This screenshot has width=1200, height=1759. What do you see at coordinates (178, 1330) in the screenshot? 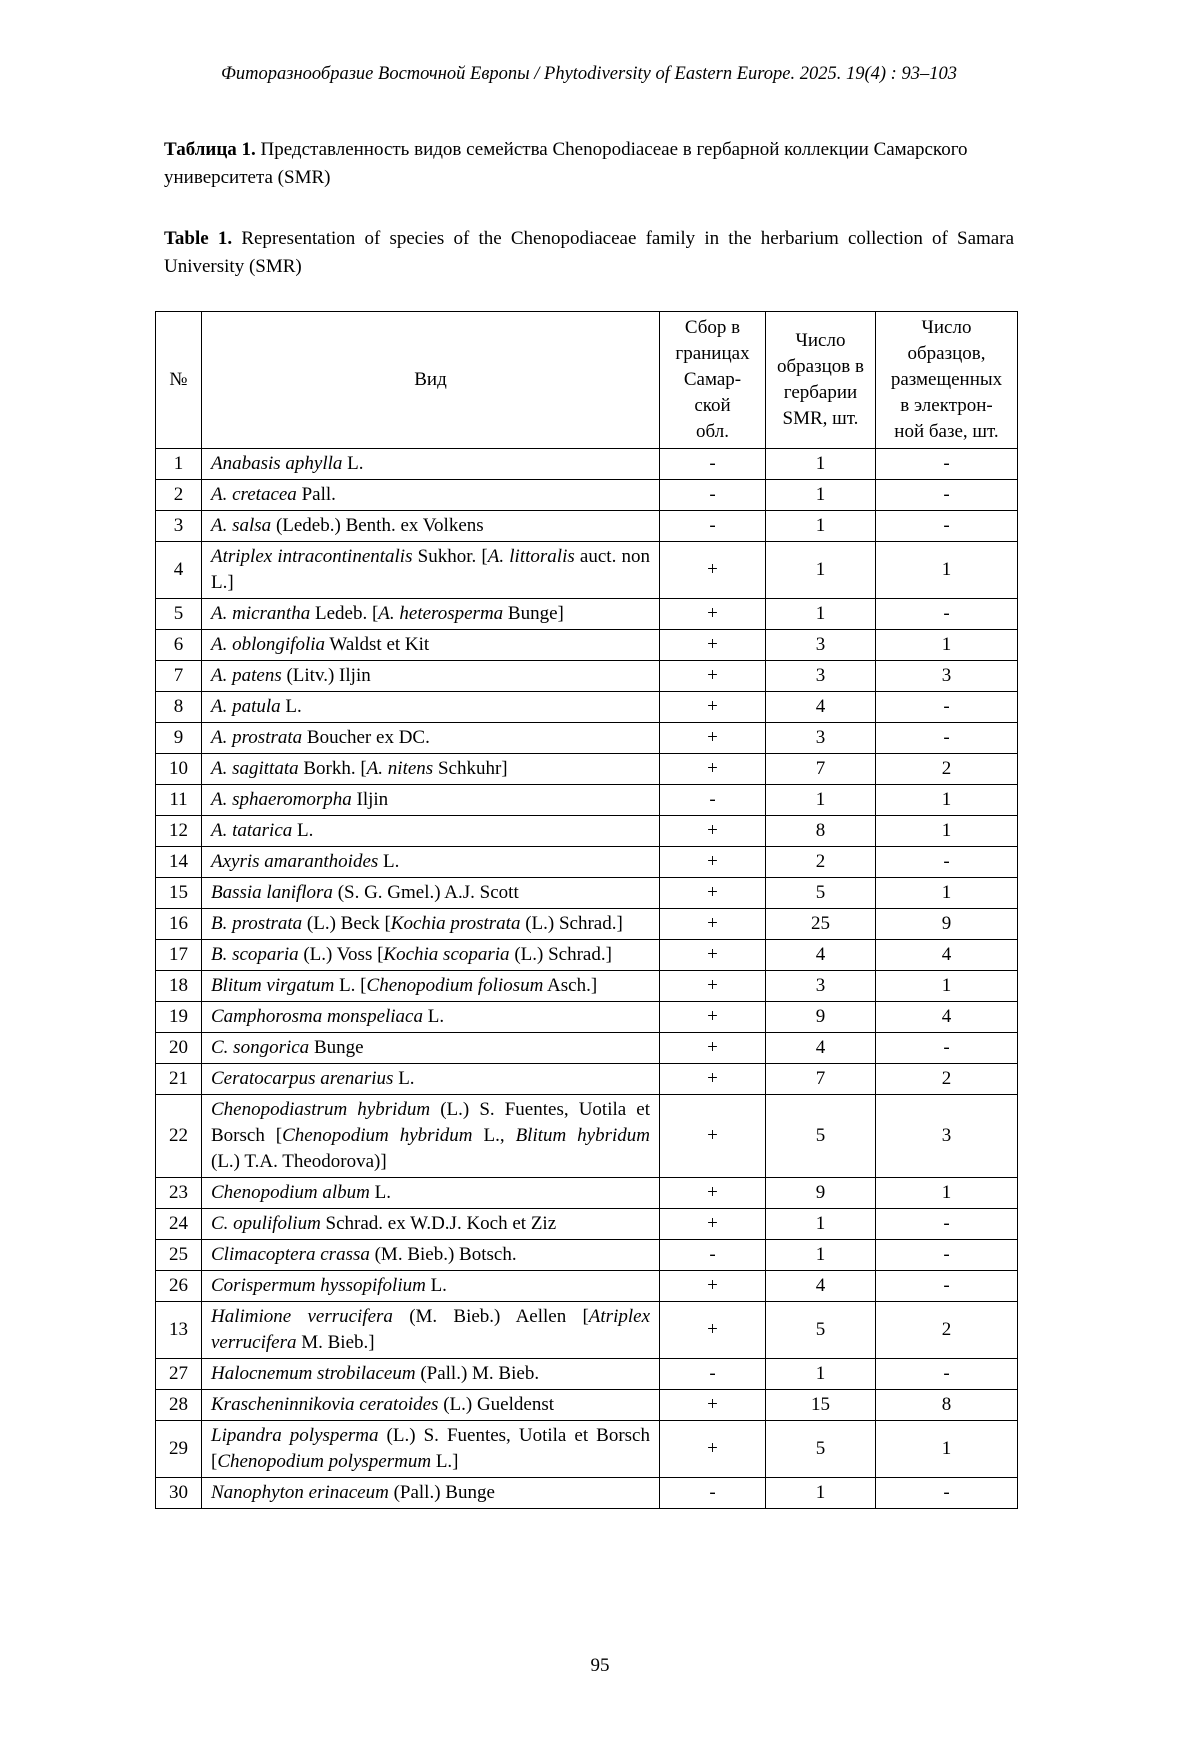
I see `row-number-cell: 13` at bounding box center [178, 1330].